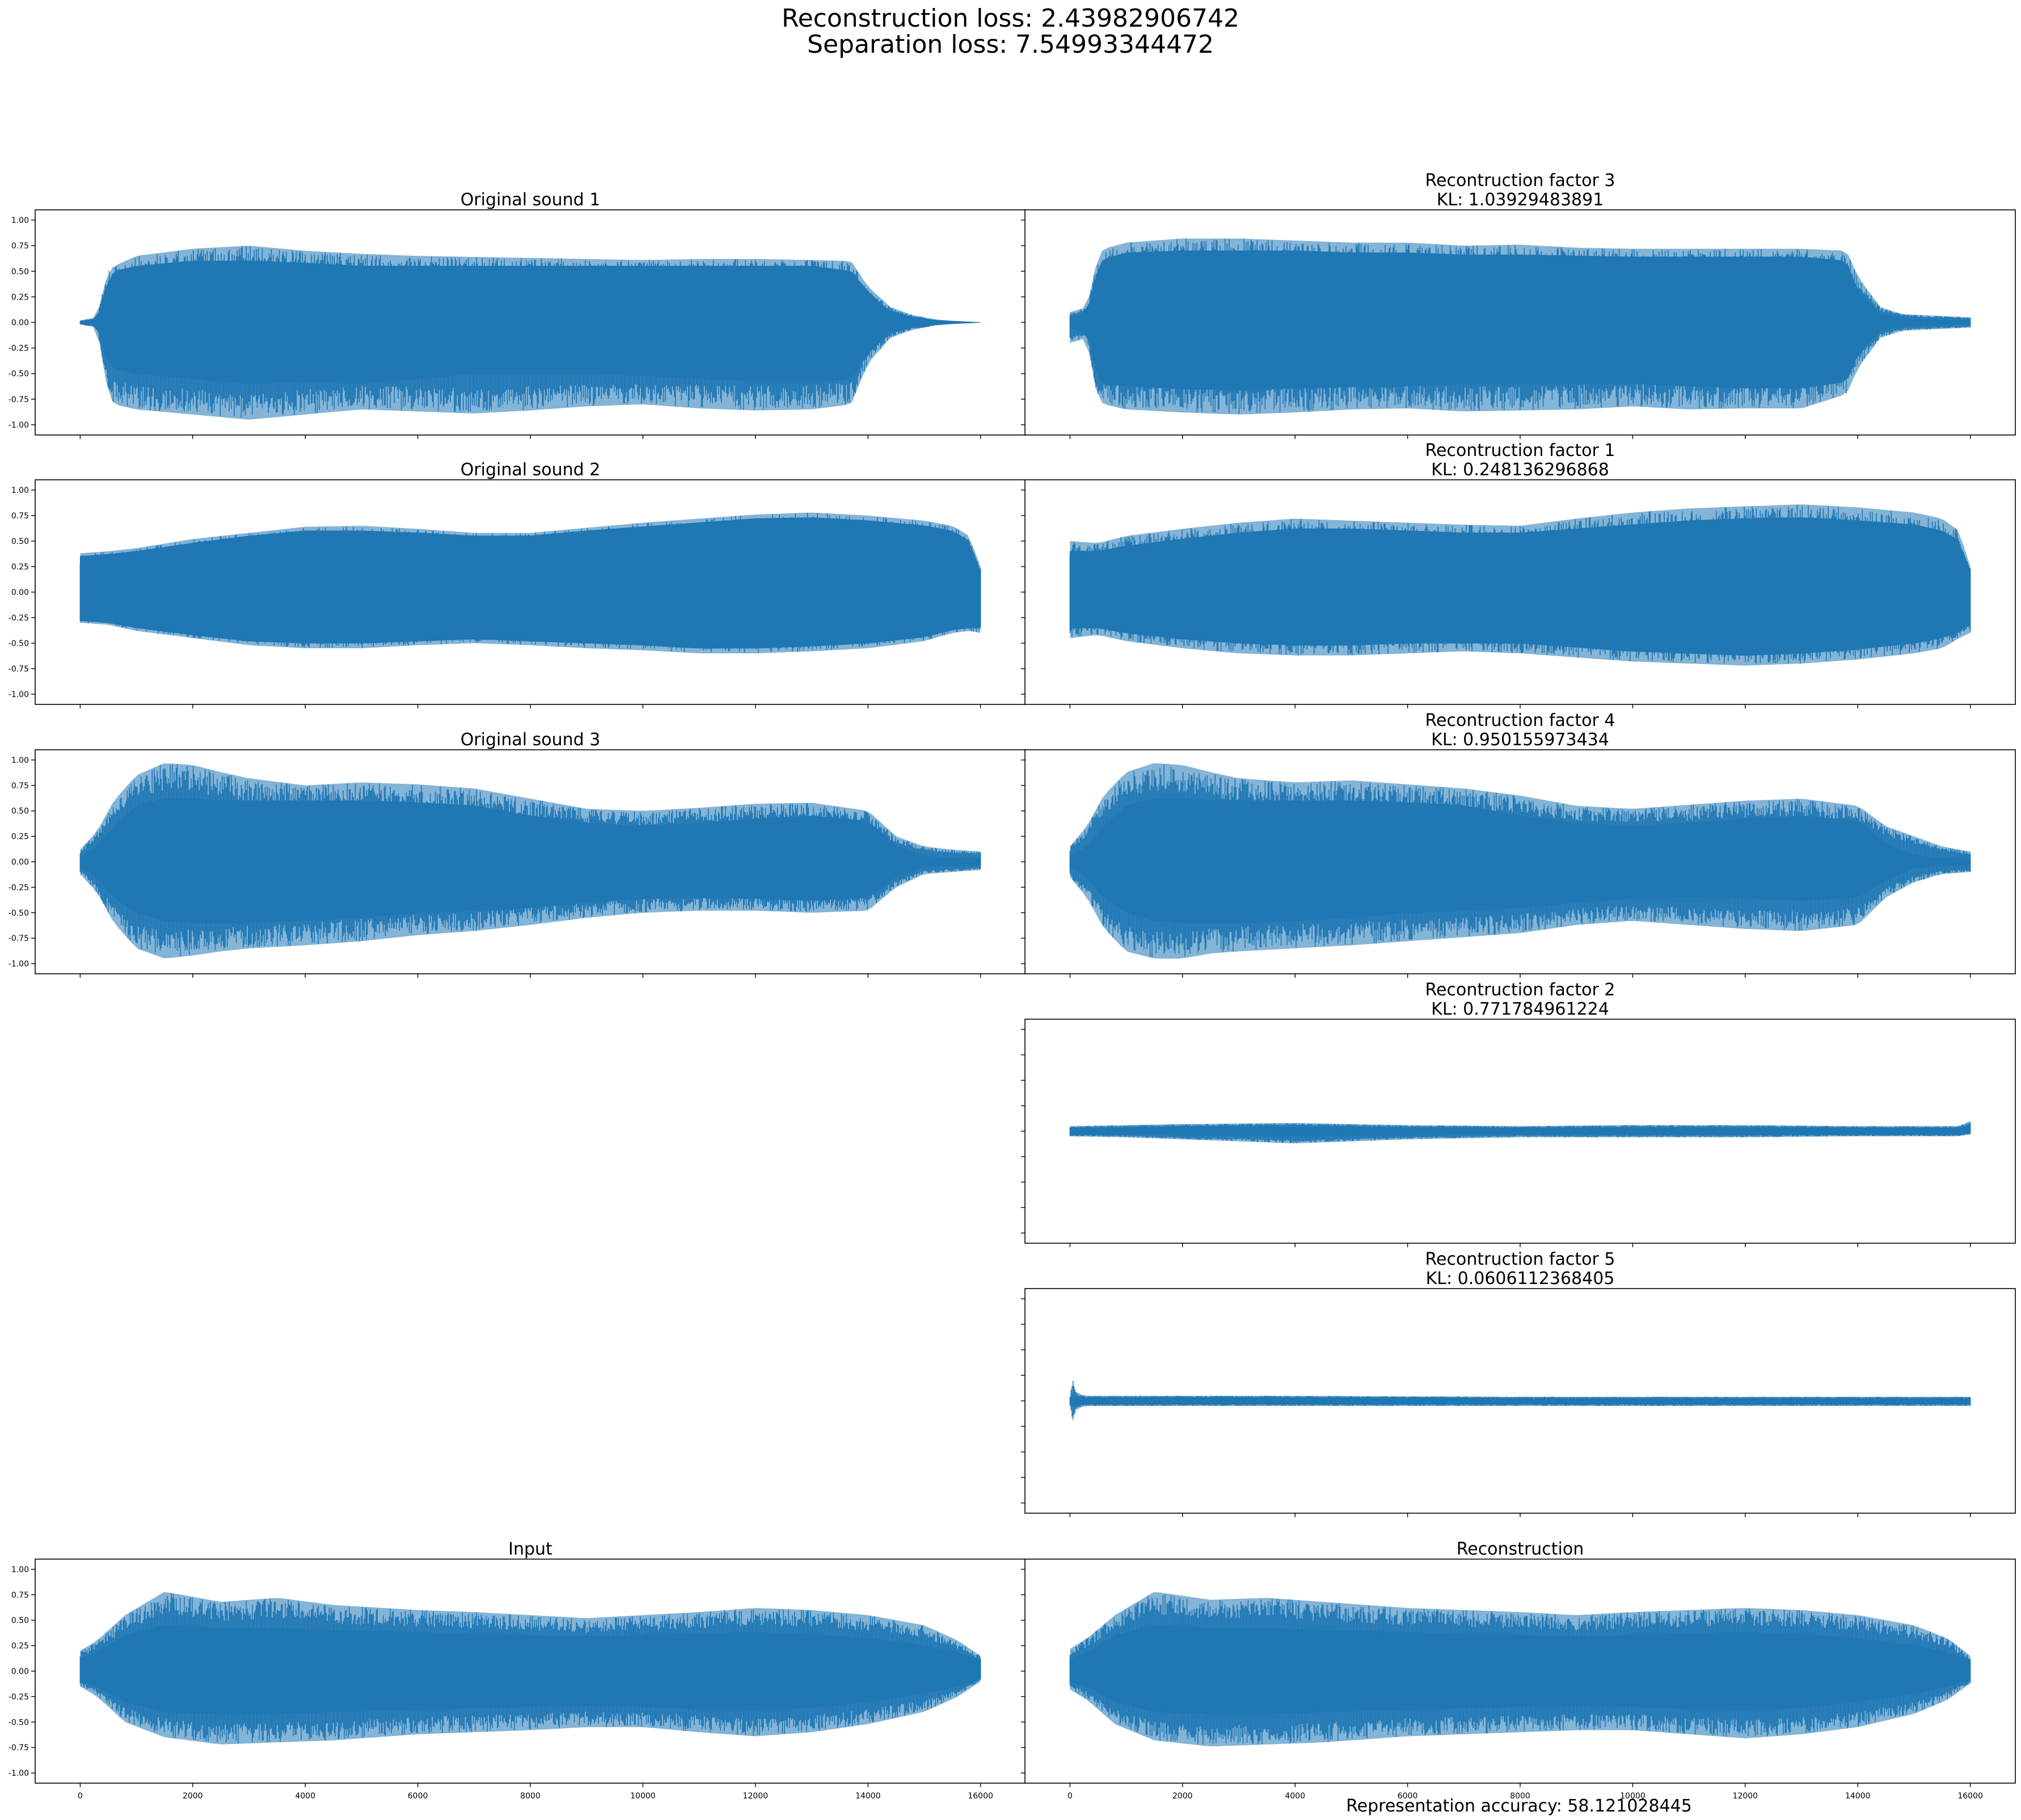 This screenshot has height=1820, width=2021. I want to click on xtick-label-input-3: 6000, so click(418, 1796).